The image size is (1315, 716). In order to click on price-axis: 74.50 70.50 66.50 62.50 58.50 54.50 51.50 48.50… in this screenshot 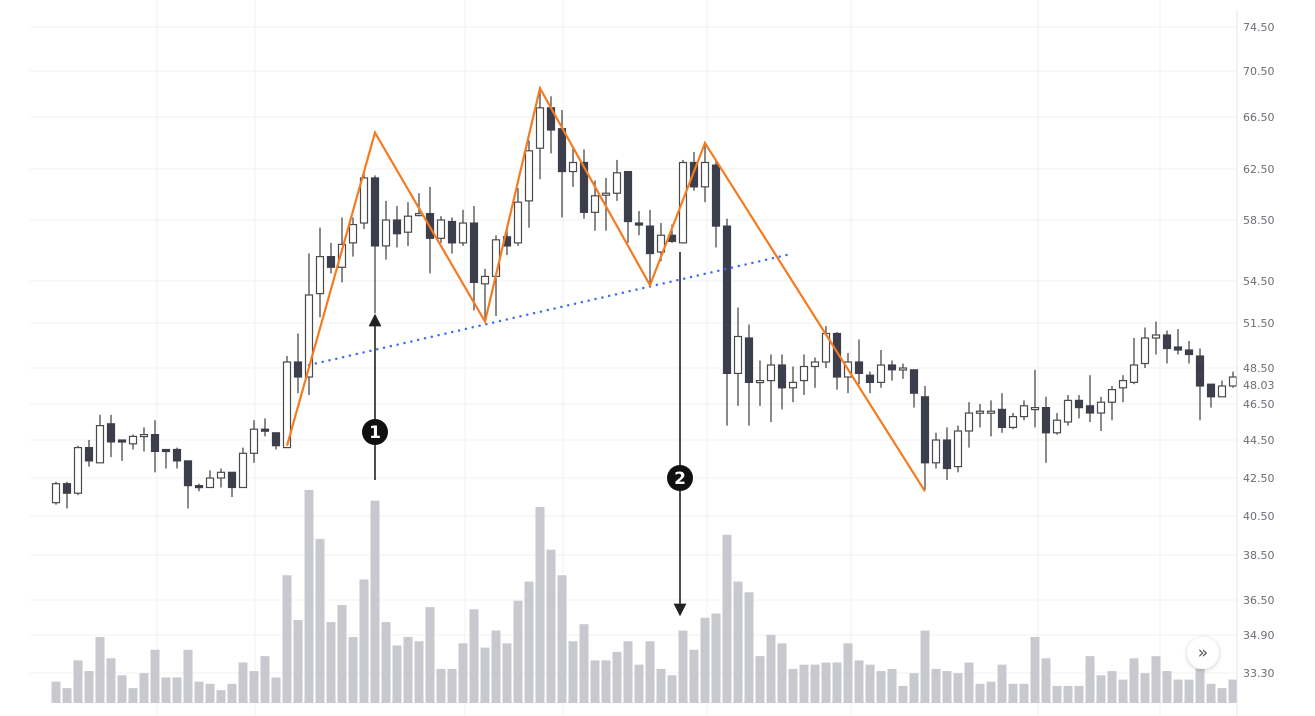, I will do `click(1275, 358)`.